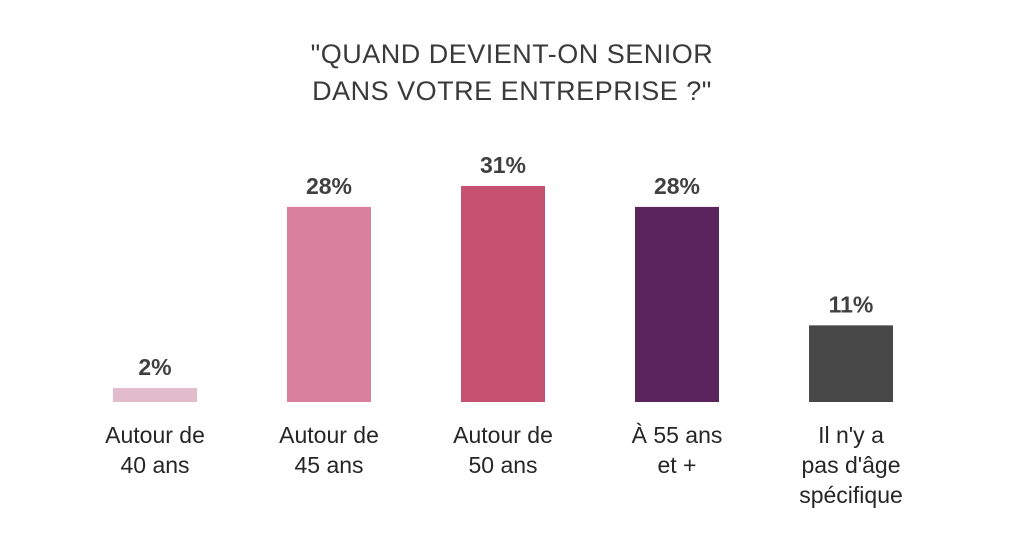  I want to click on value-label-2: 28%, so click(329, 186).